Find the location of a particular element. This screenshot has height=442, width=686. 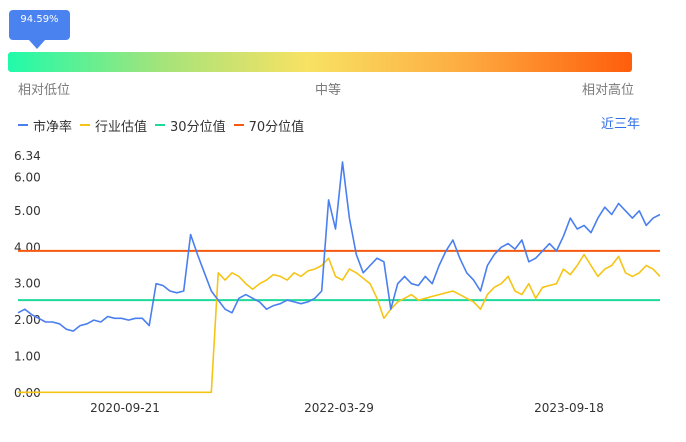

y-tick-label: 4.00 is located at coordinates (27, 247).